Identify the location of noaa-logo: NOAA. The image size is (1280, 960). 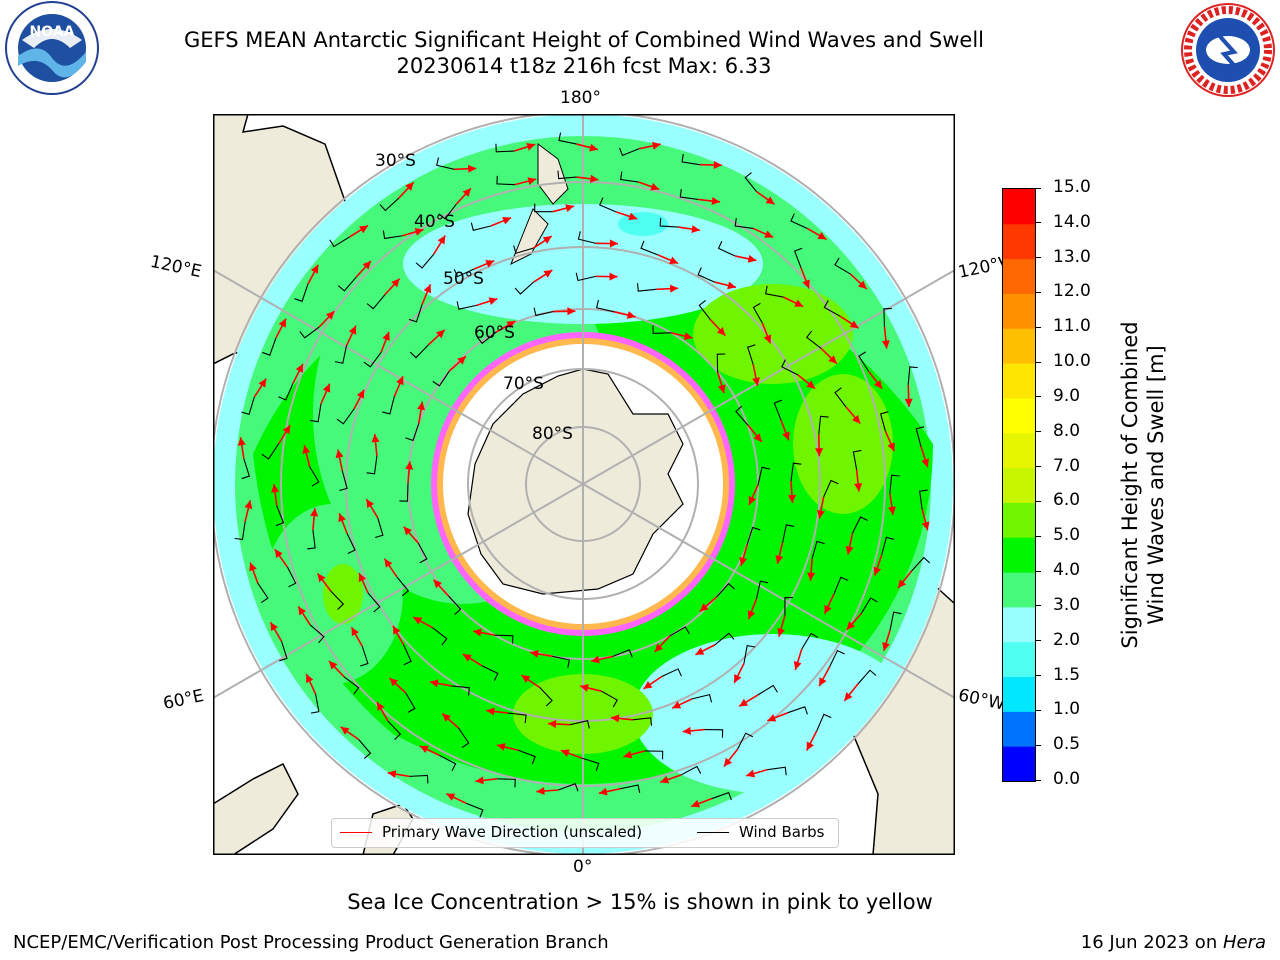
(52, 52).